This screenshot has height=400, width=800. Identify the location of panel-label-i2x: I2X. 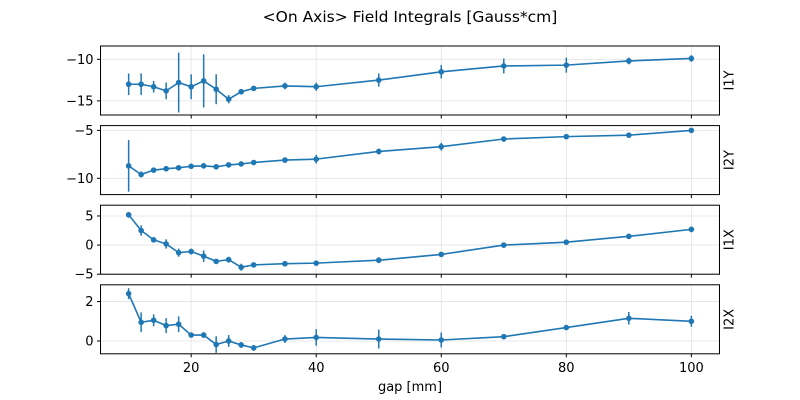
(730, 319).